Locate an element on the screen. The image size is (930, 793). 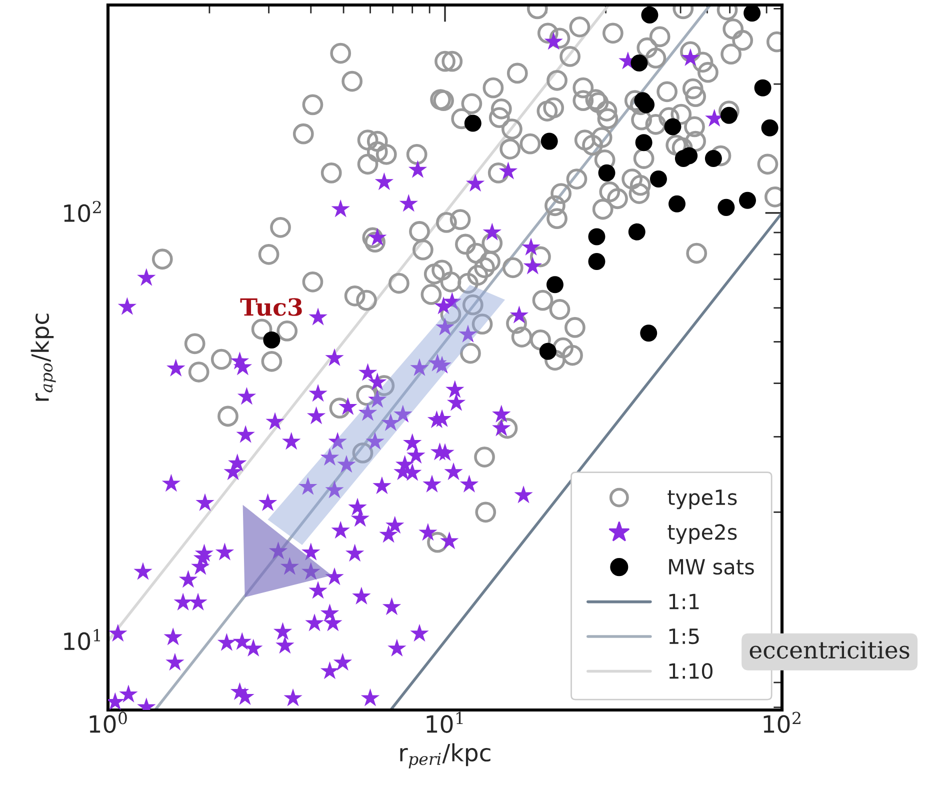
x-axis-title: r$_{peri}$/kpc is located at coordinates (445, 755).